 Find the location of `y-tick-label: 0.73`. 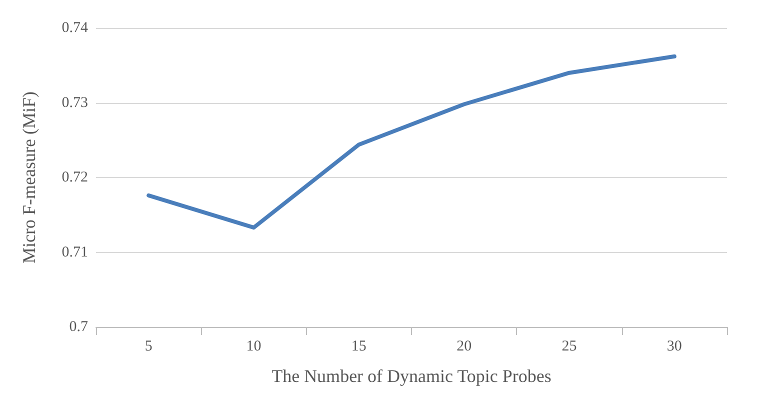

y-tick-label: 0.73 is located at coordinates (75, 102).